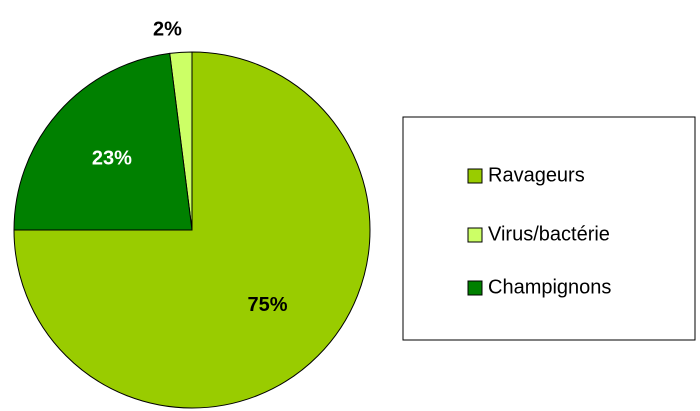  I want to click on legend-label: Ravageurs, so click(536, 175).